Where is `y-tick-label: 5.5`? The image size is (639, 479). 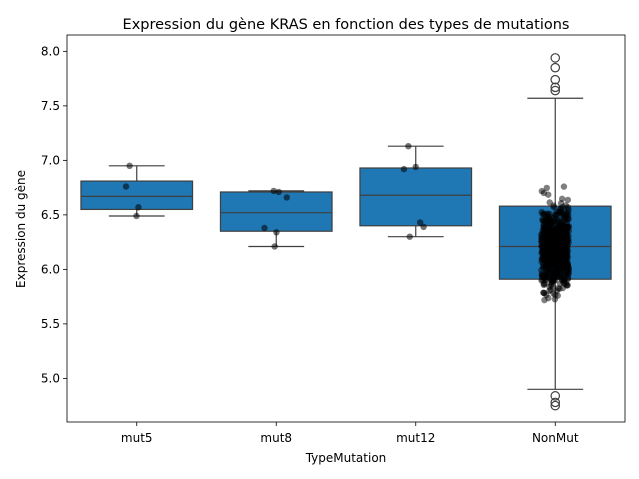
y-tick-label: 5.5 is located at coordinates (50, 324).